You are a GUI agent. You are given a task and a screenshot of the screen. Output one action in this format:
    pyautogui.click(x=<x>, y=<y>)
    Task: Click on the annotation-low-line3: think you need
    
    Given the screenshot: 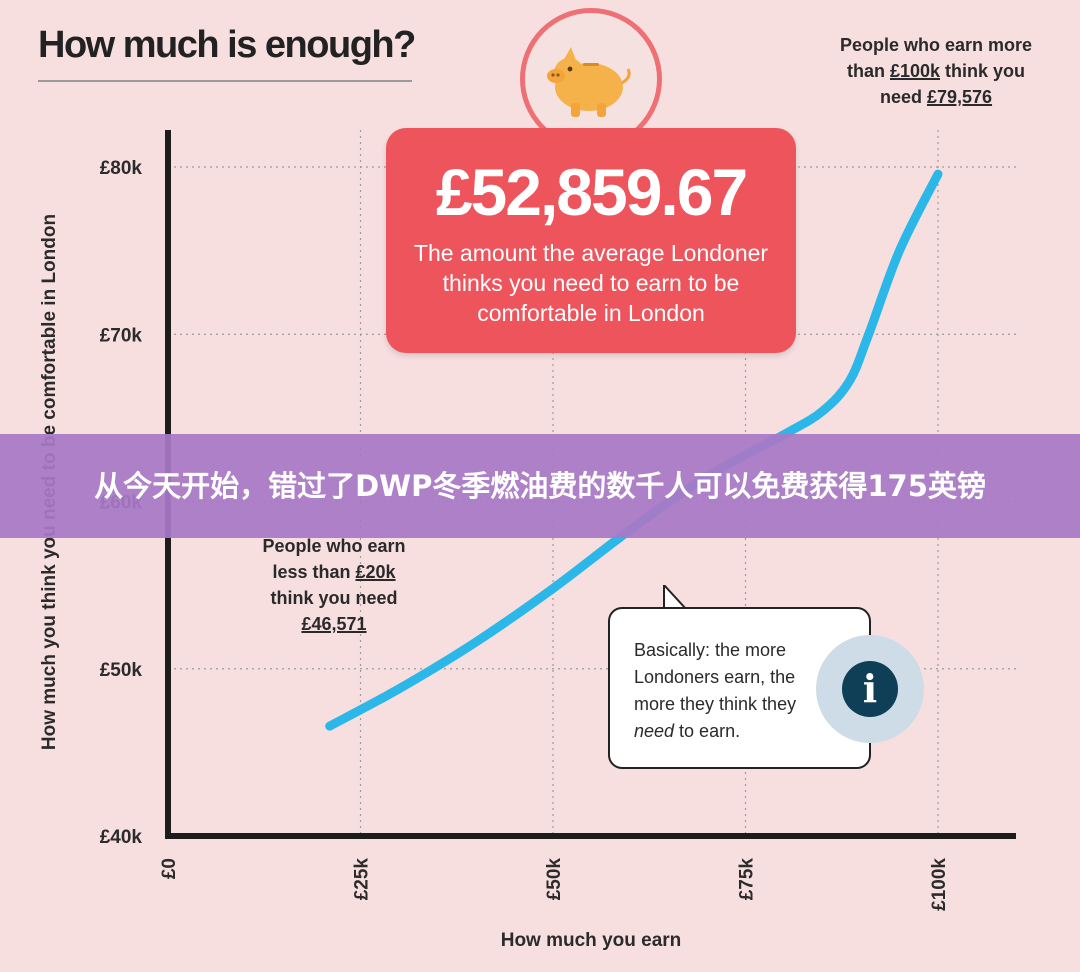 What is the action you would take?
    pyautogui.click(x=334, y=598)
    